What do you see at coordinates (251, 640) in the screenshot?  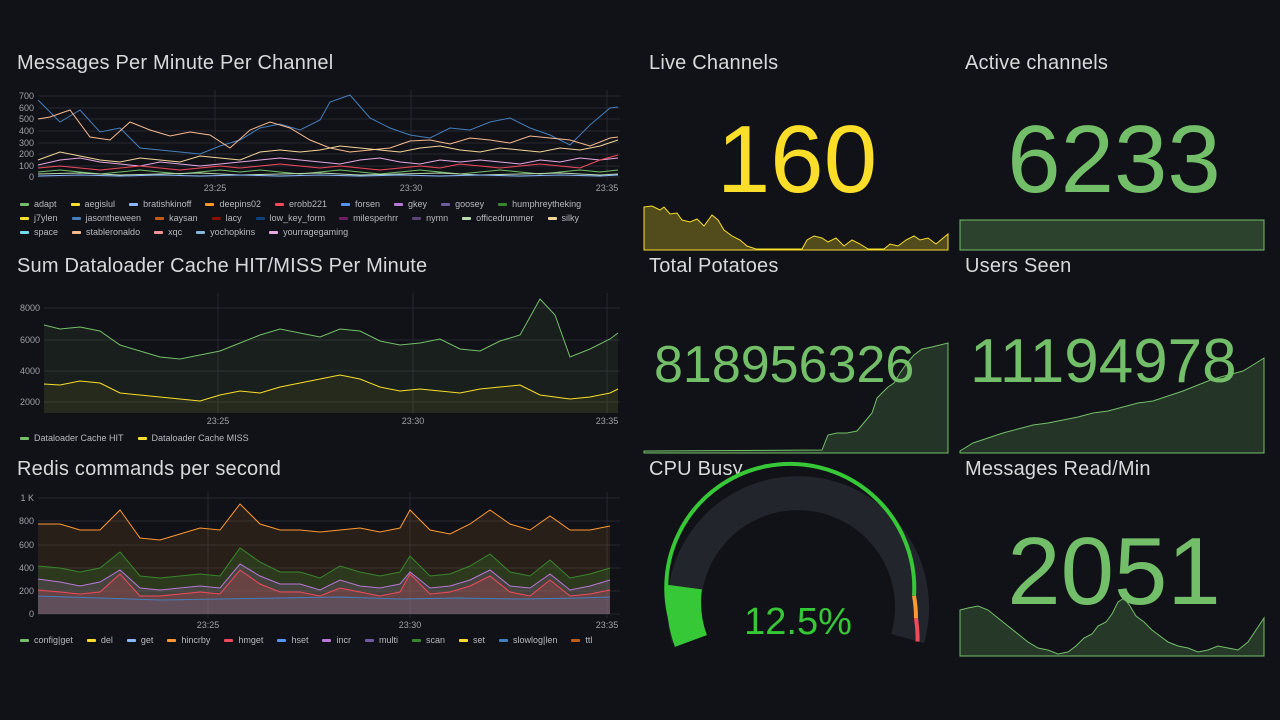 I see `legend-label: hmget` at bounding box center [251, 640].